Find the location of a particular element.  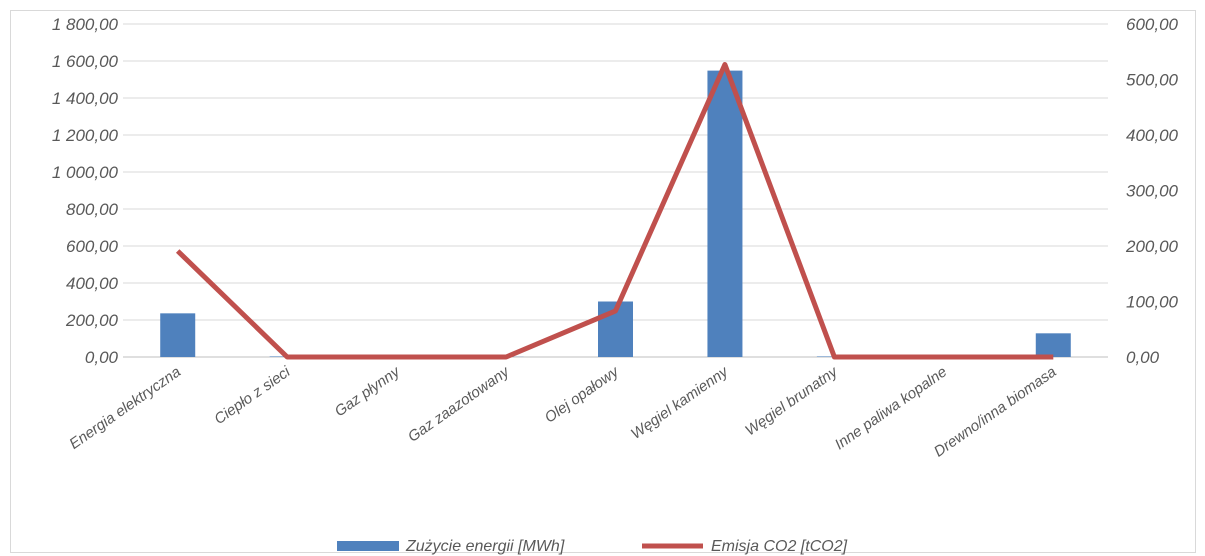

y-right-tick-label: 100,00 is located at coordinates (1152, 302).